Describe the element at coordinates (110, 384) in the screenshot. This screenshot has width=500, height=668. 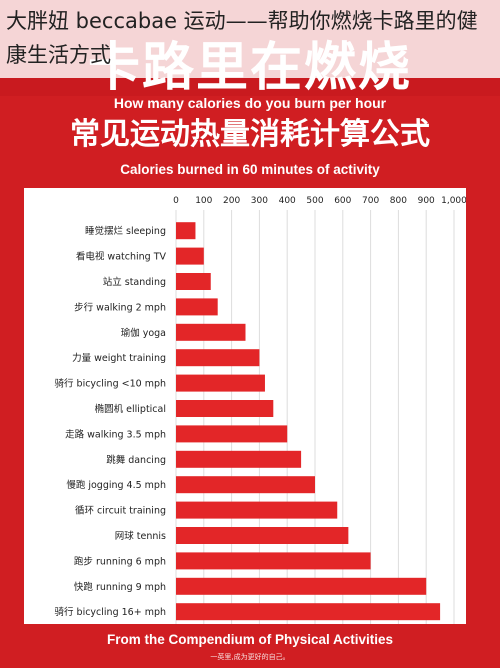
I see `category-label: 骑行 bicycling <10 mph` at that location.